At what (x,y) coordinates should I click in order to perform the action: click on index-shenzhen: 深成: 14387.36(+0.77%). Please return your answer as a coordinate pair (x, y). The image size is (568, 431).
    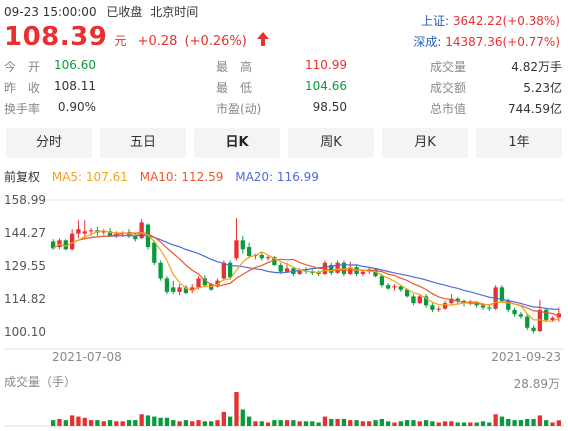
    Looking at the image, I should click on (486, 41).